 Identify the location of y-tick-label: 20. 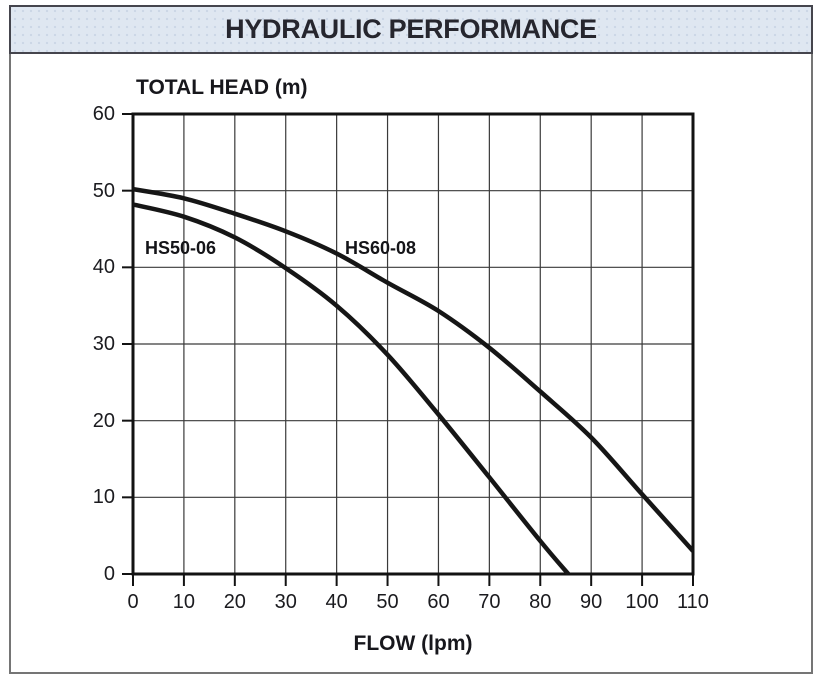
(103, 420).